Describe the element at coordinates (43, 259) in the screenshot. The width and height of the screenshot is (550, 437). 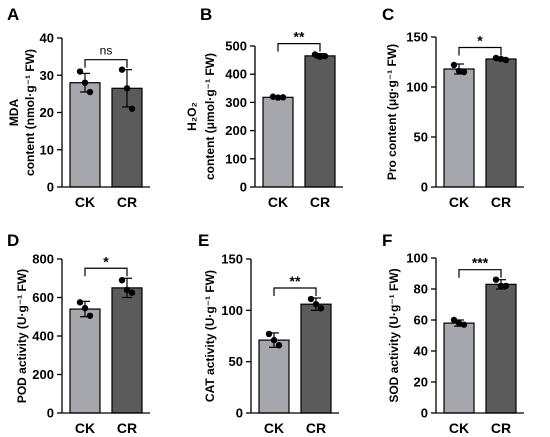
I see `y-tick-label: 800` at that location.